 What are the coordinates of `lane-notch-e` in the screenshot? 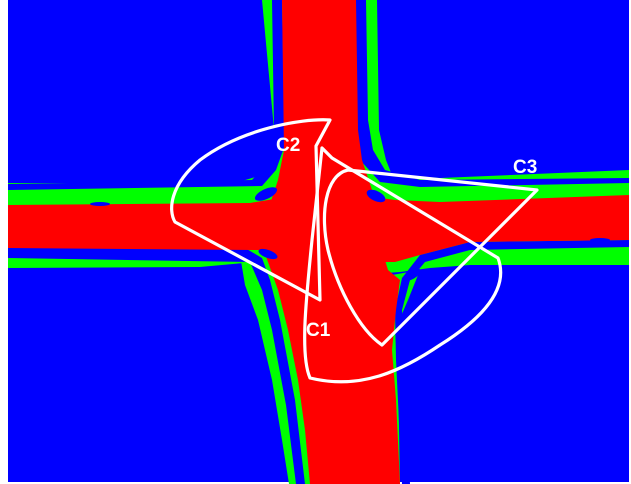 It's located at (376, 196).